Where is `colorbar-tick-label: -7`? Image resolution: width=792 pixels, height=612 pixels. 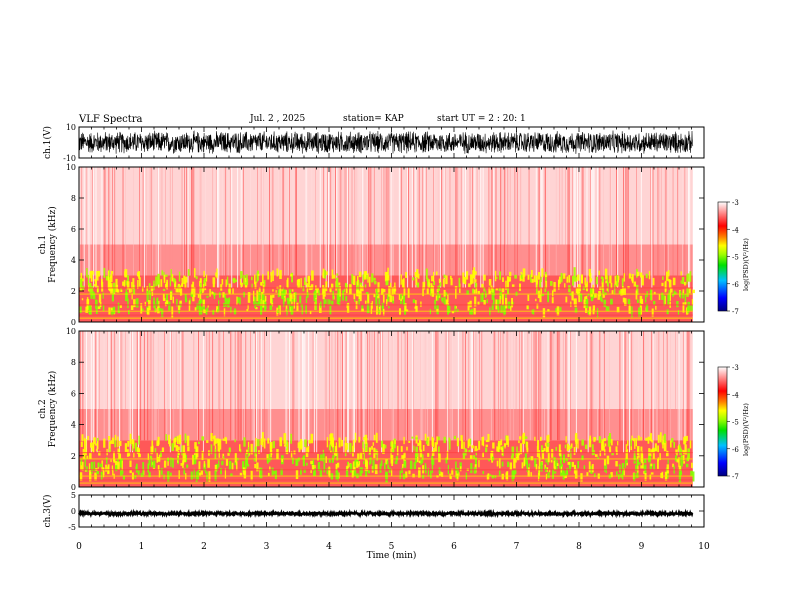 colorbar-tick-label: -7 is located at coordinates (735, 312).